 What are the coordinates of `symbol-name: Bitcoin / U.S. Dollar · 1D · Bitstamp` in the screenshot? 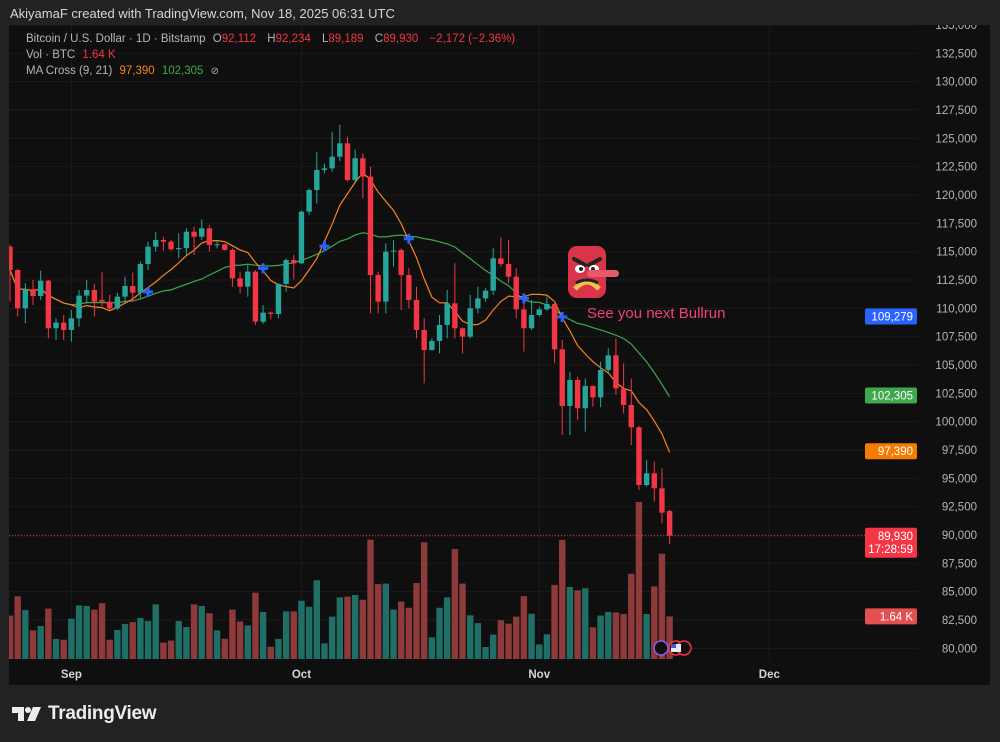 It's located at (116, 39).